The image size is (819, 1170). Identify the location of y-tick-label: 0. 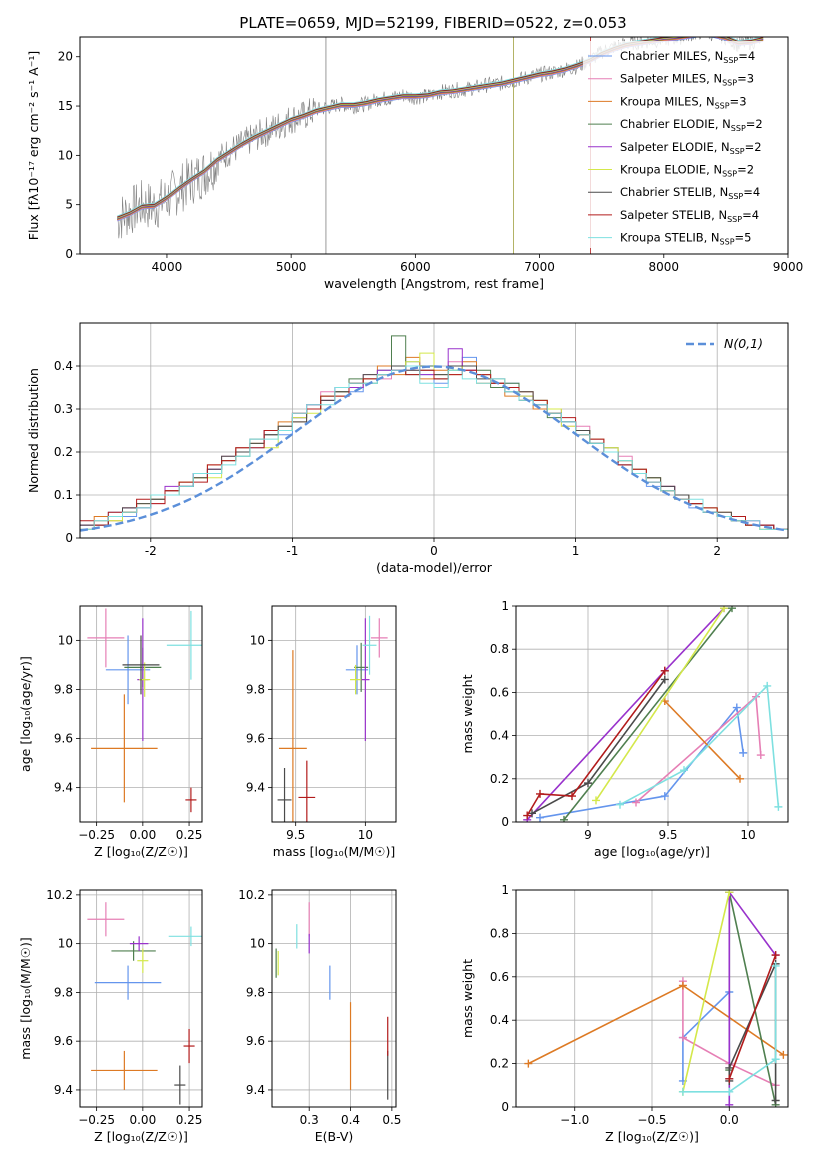
(69, 538).